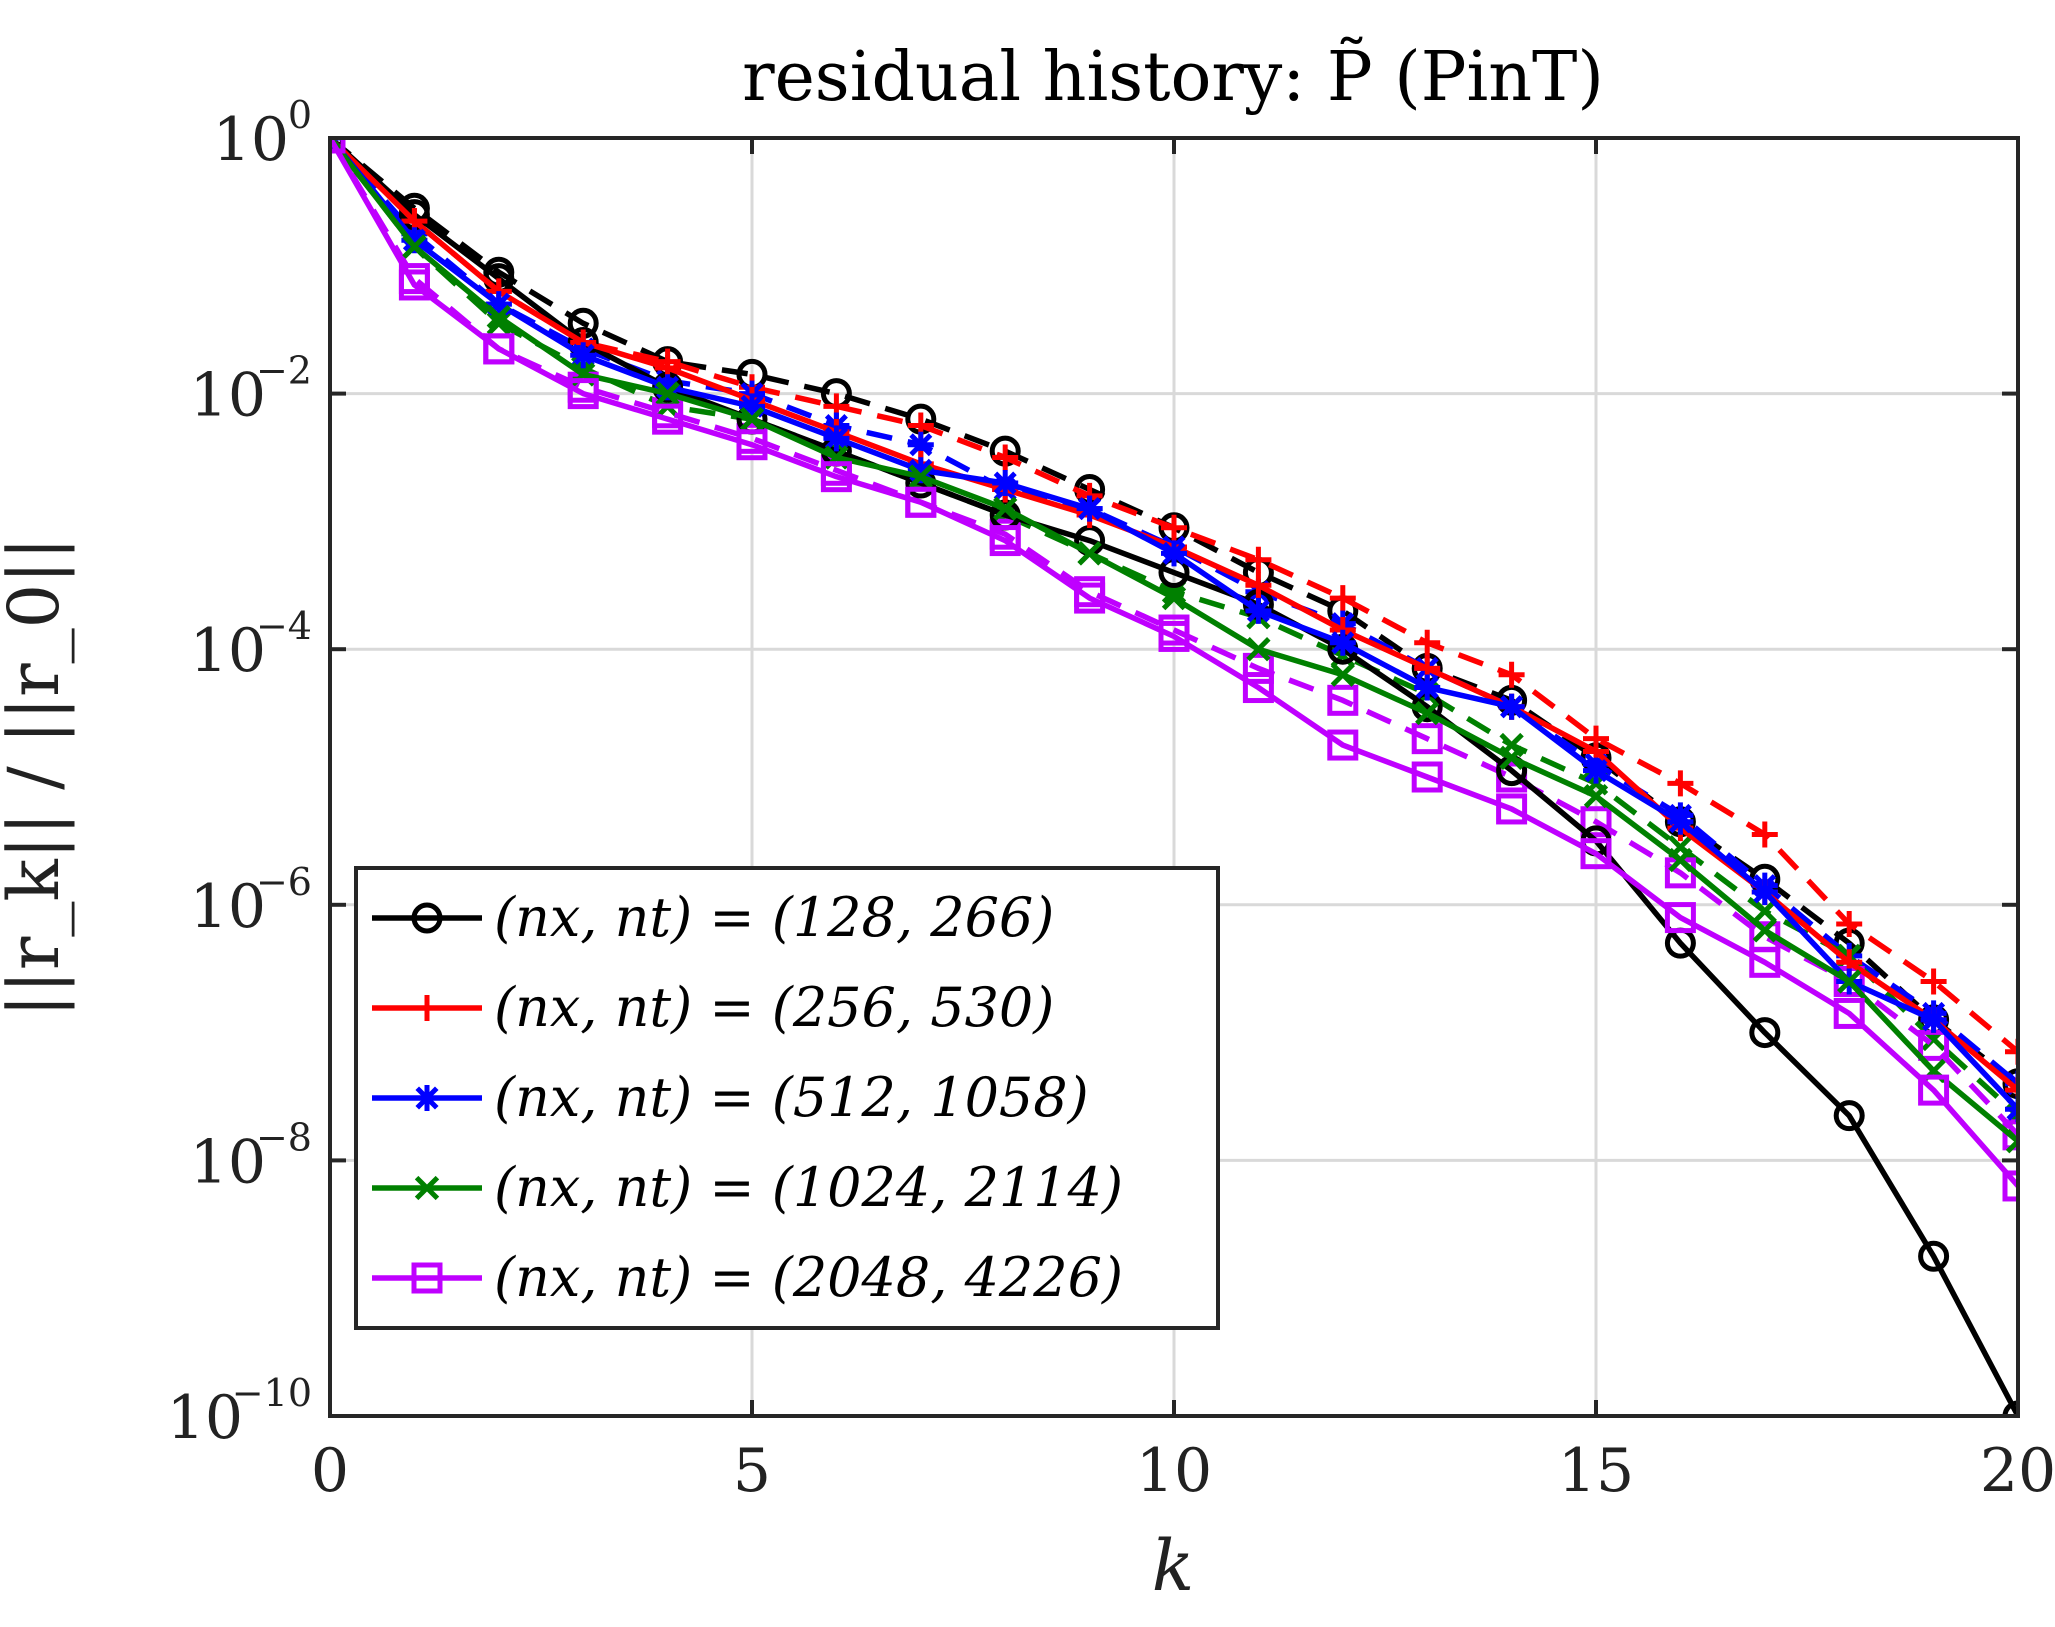  Describe the element at coordinates (284, 626) in the screenshot. I see `y-tick-exponent: −4` at that location.